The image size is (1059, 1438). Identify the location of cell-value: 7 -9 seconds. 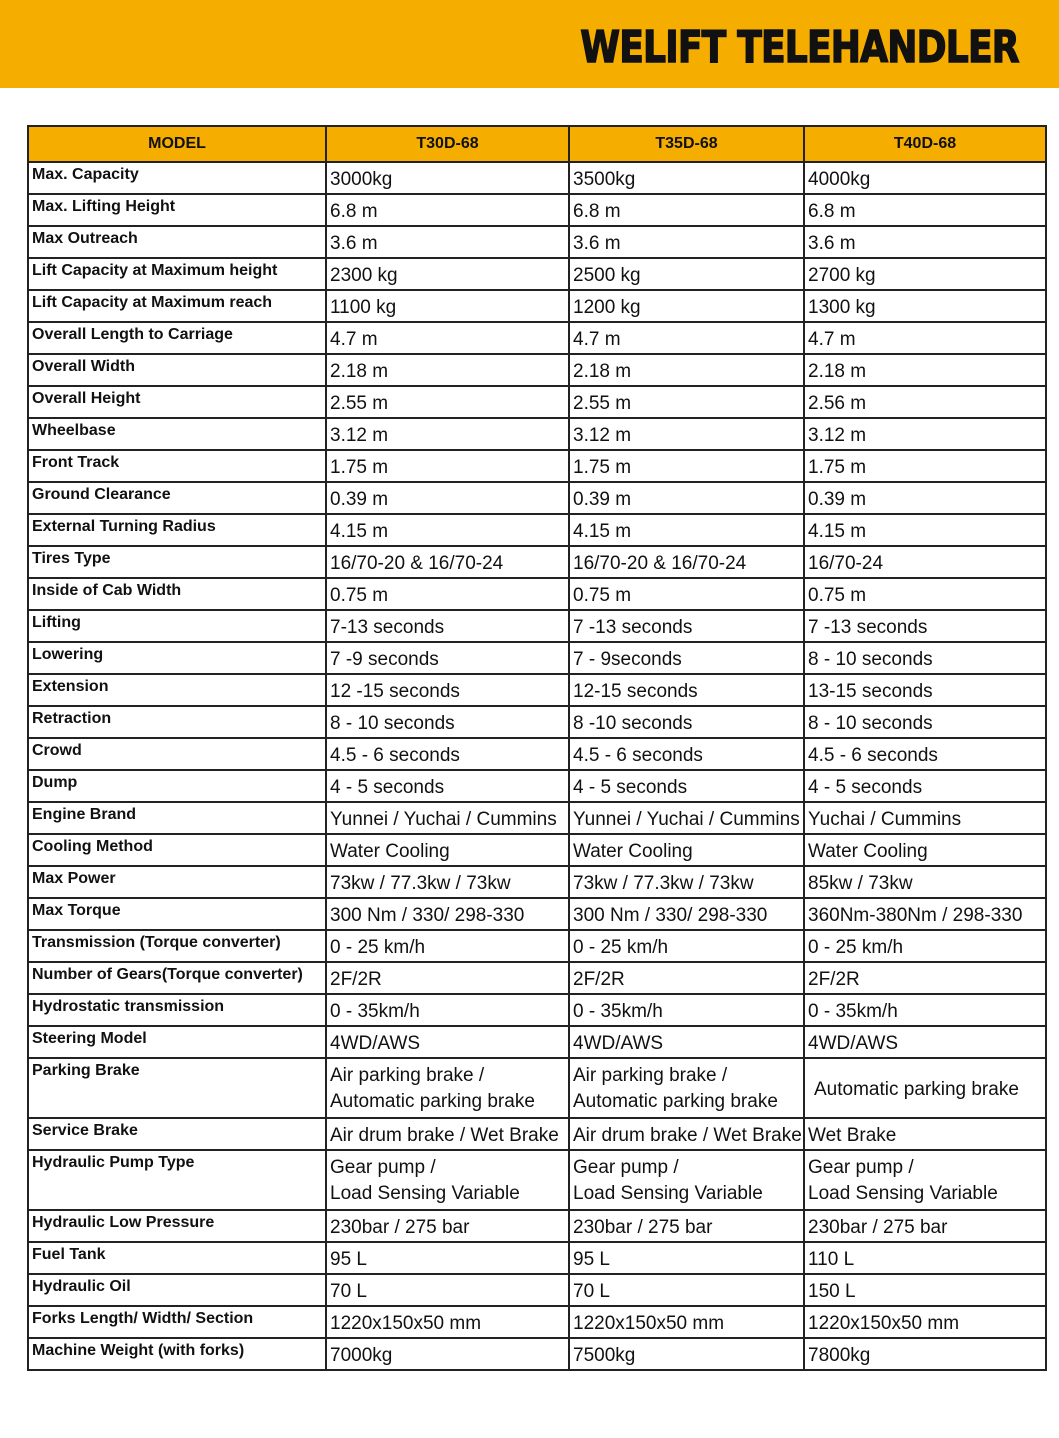
(447, 658).